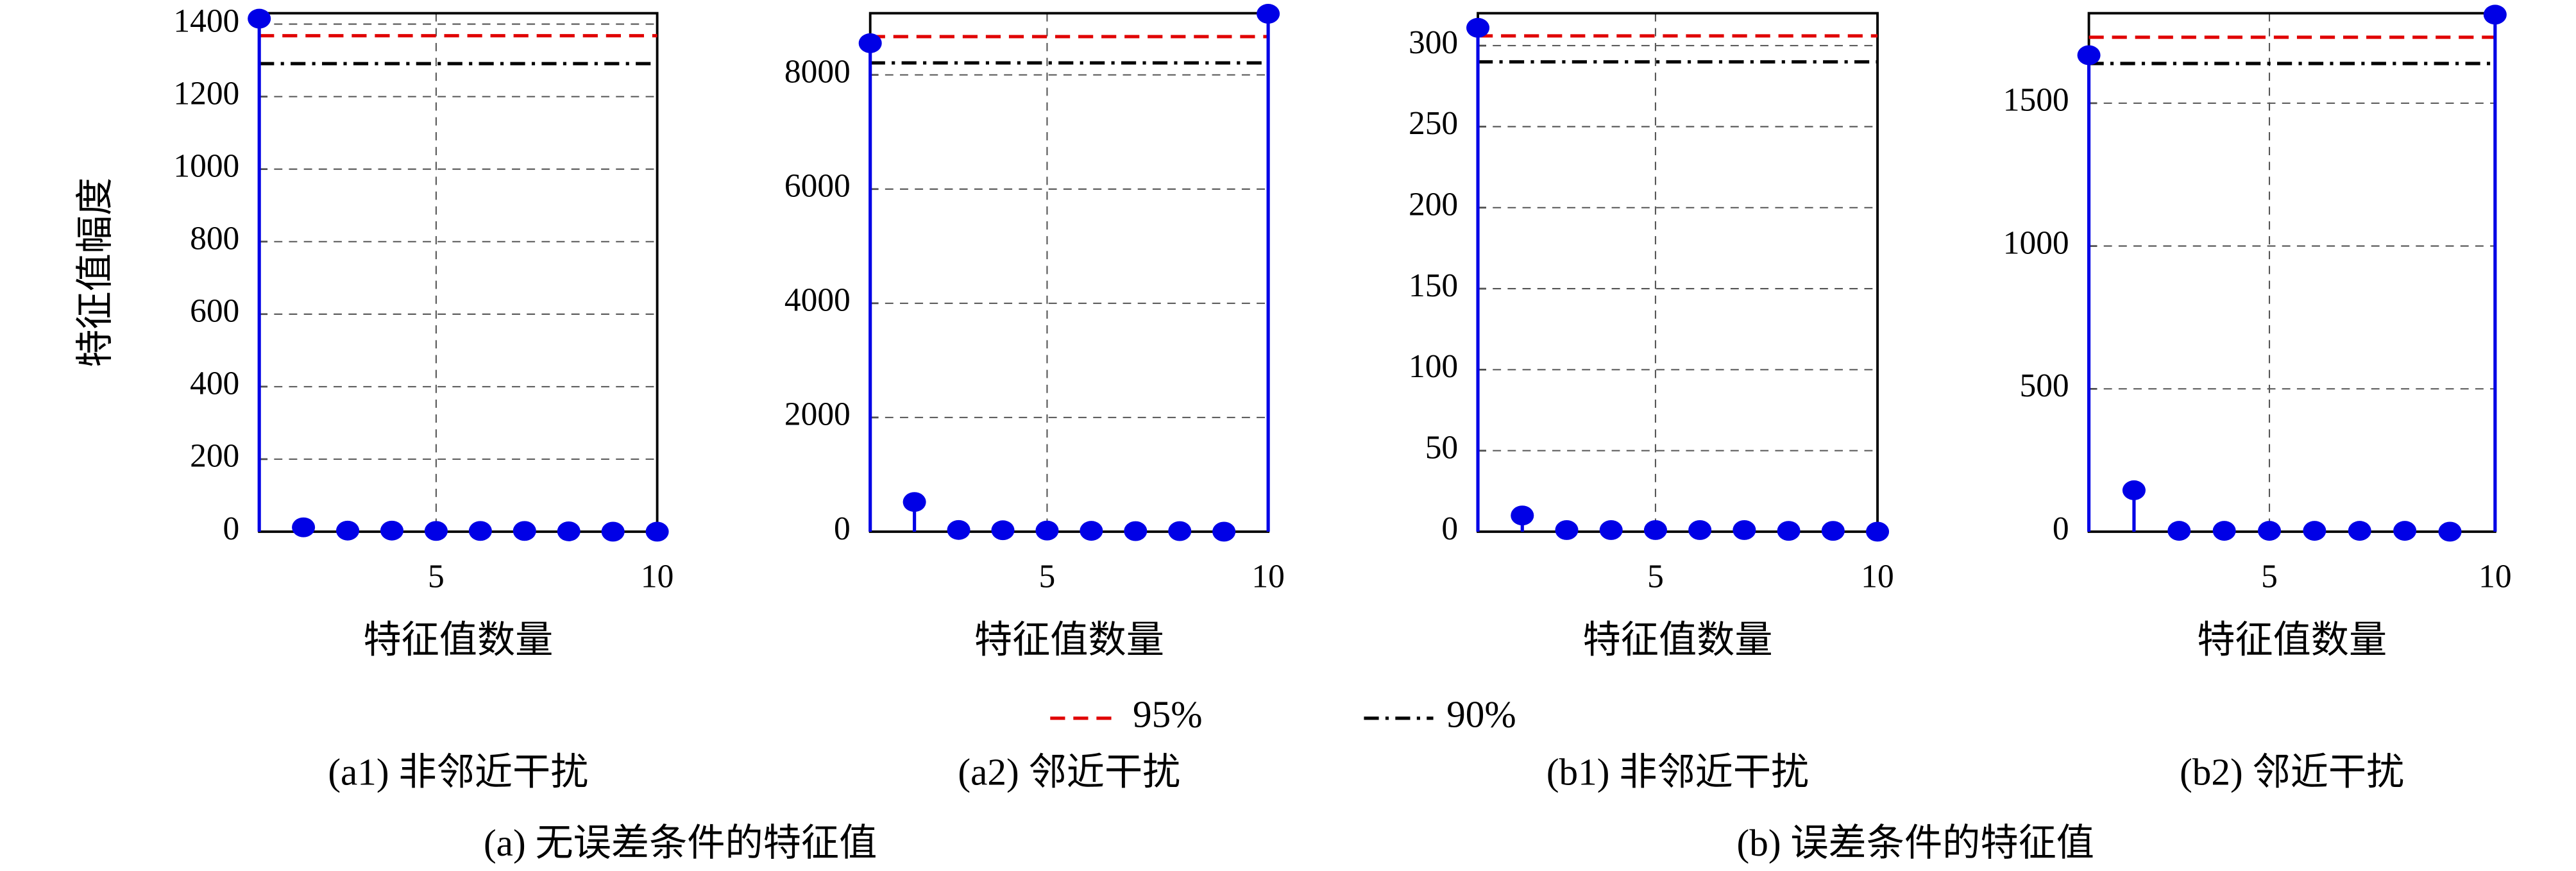 Image resolution: width=2576 pixels, height=871 pixels. What do you see at coordinates (206, 21) in the screenshot?
I see `y-tick-label: 1400` at bounding box center [206, 21].